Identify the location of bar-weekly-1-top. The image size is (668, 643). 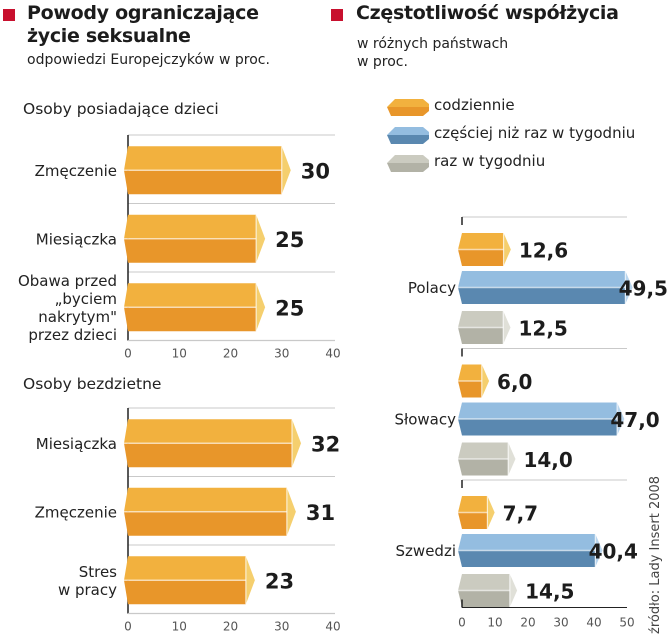
(483, 450).